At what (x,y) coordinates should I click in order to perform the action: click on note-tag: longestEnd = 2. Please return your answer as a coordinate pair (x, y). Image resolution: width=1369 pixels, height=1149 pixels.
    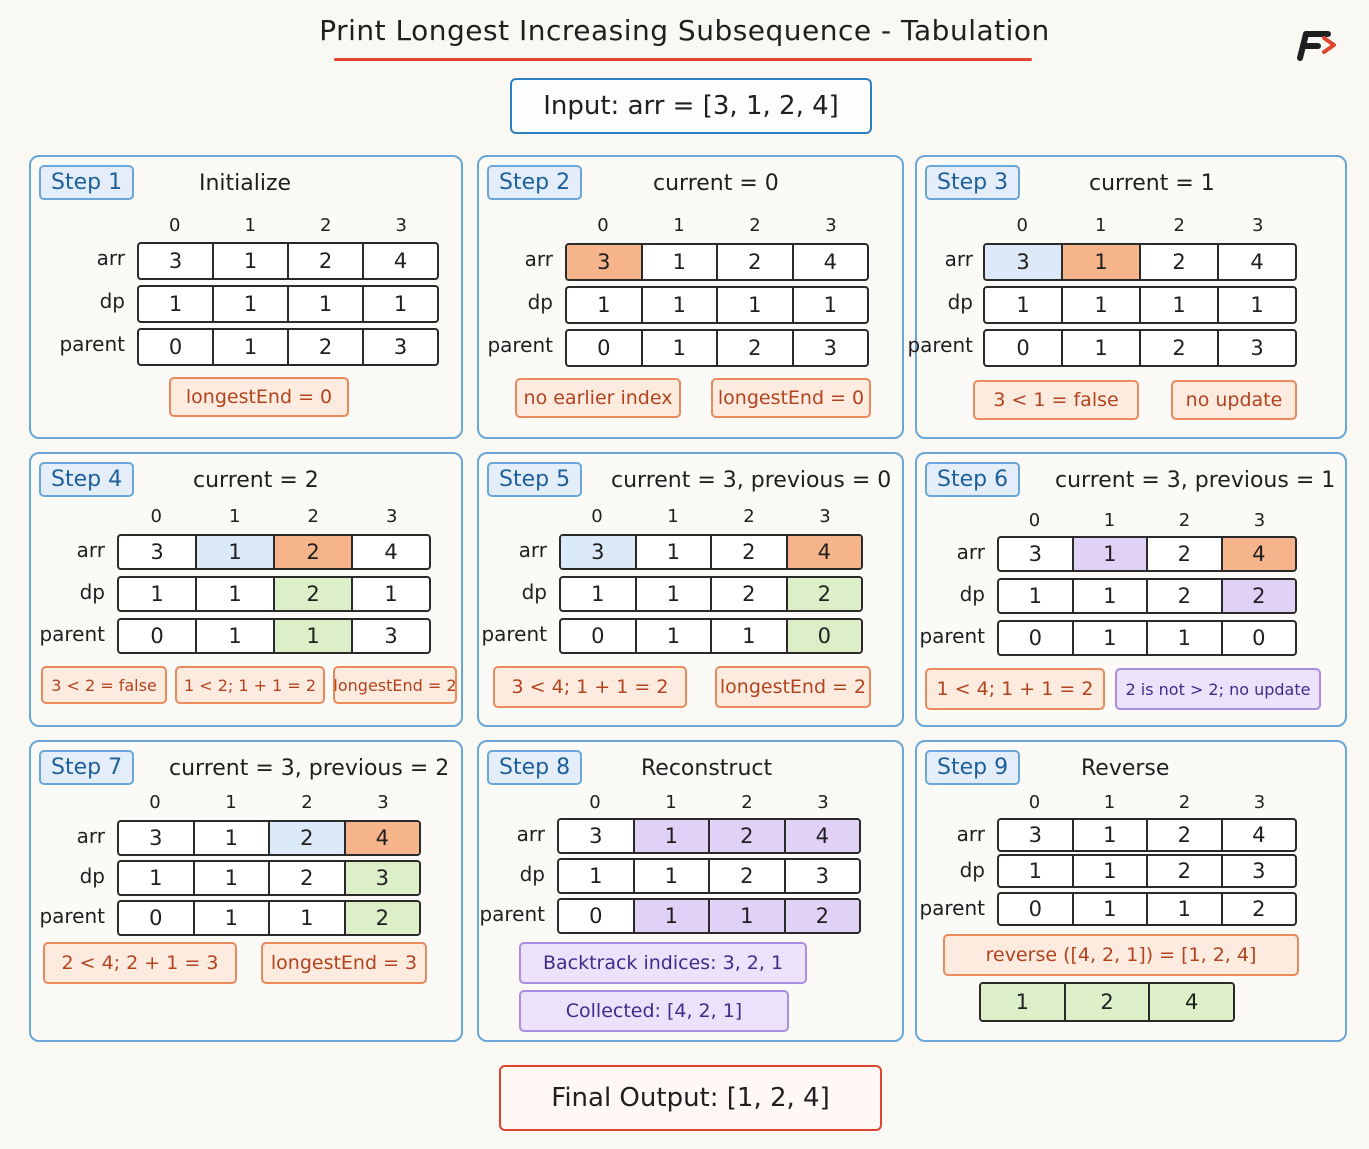
    Looking at the image, I should click on (395, 685).